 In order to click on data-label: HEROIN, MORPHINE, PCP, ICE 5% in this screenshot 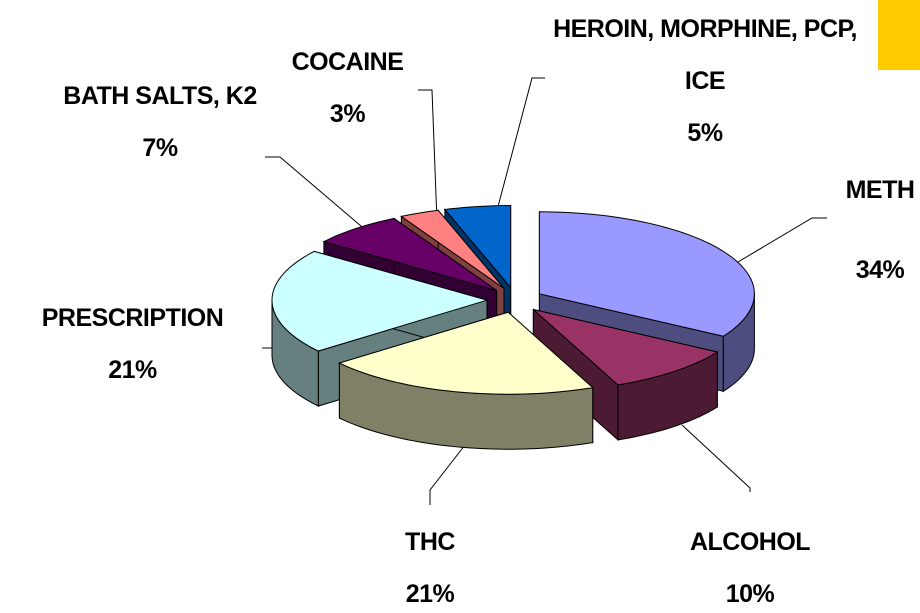, I will do `click(705, 81)`.